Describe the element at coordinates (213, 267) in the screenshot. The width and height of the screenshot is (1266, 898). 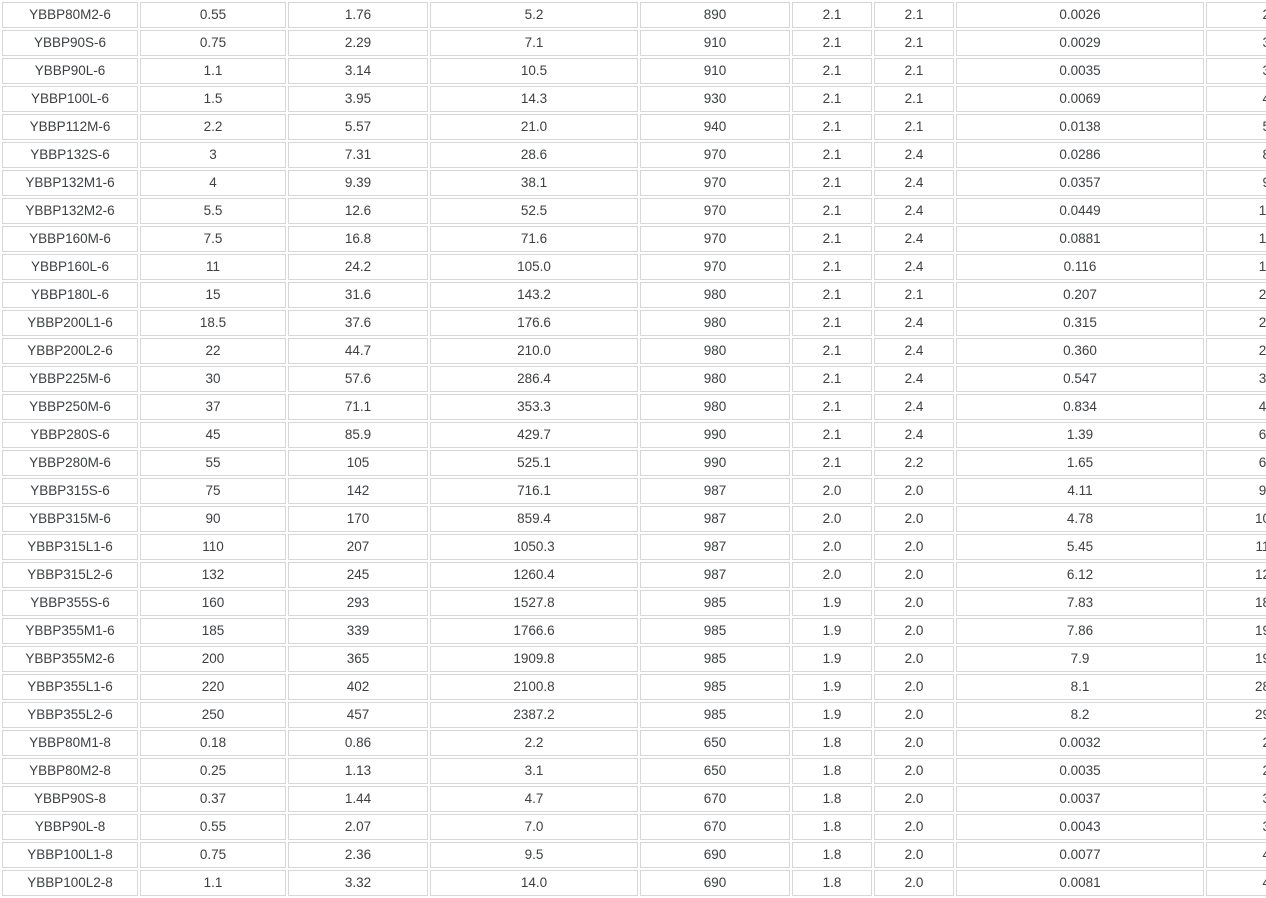
I see `cell-power_kw: 11` at that location.